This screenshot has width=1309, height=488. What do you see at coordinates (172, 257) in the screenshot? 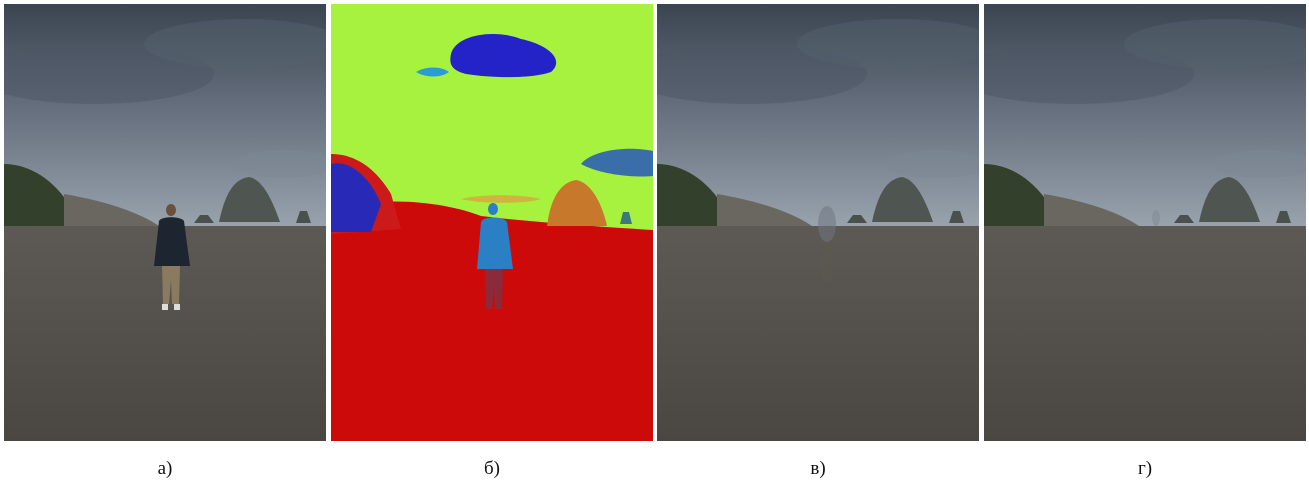
I see `person-figure` at bounding box center [172, 257].